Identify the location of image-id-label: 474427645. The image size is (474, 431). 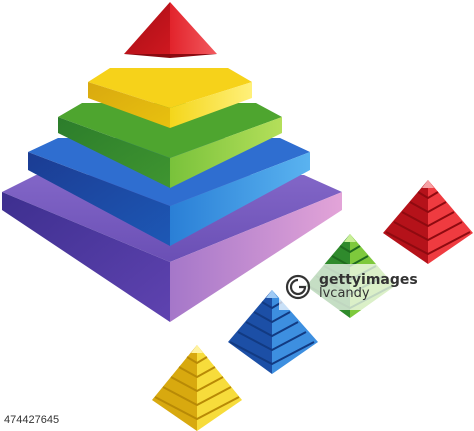
(32, 420).